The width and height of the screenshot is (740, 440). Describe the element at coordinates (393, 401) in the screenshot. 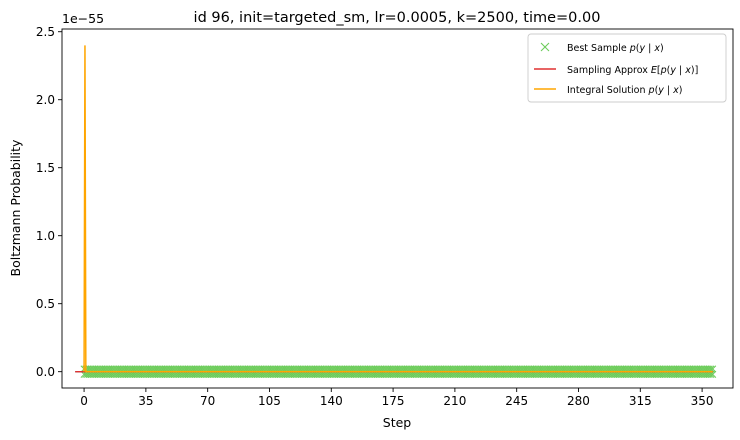

I see `x-tick-label: 175` at that location.